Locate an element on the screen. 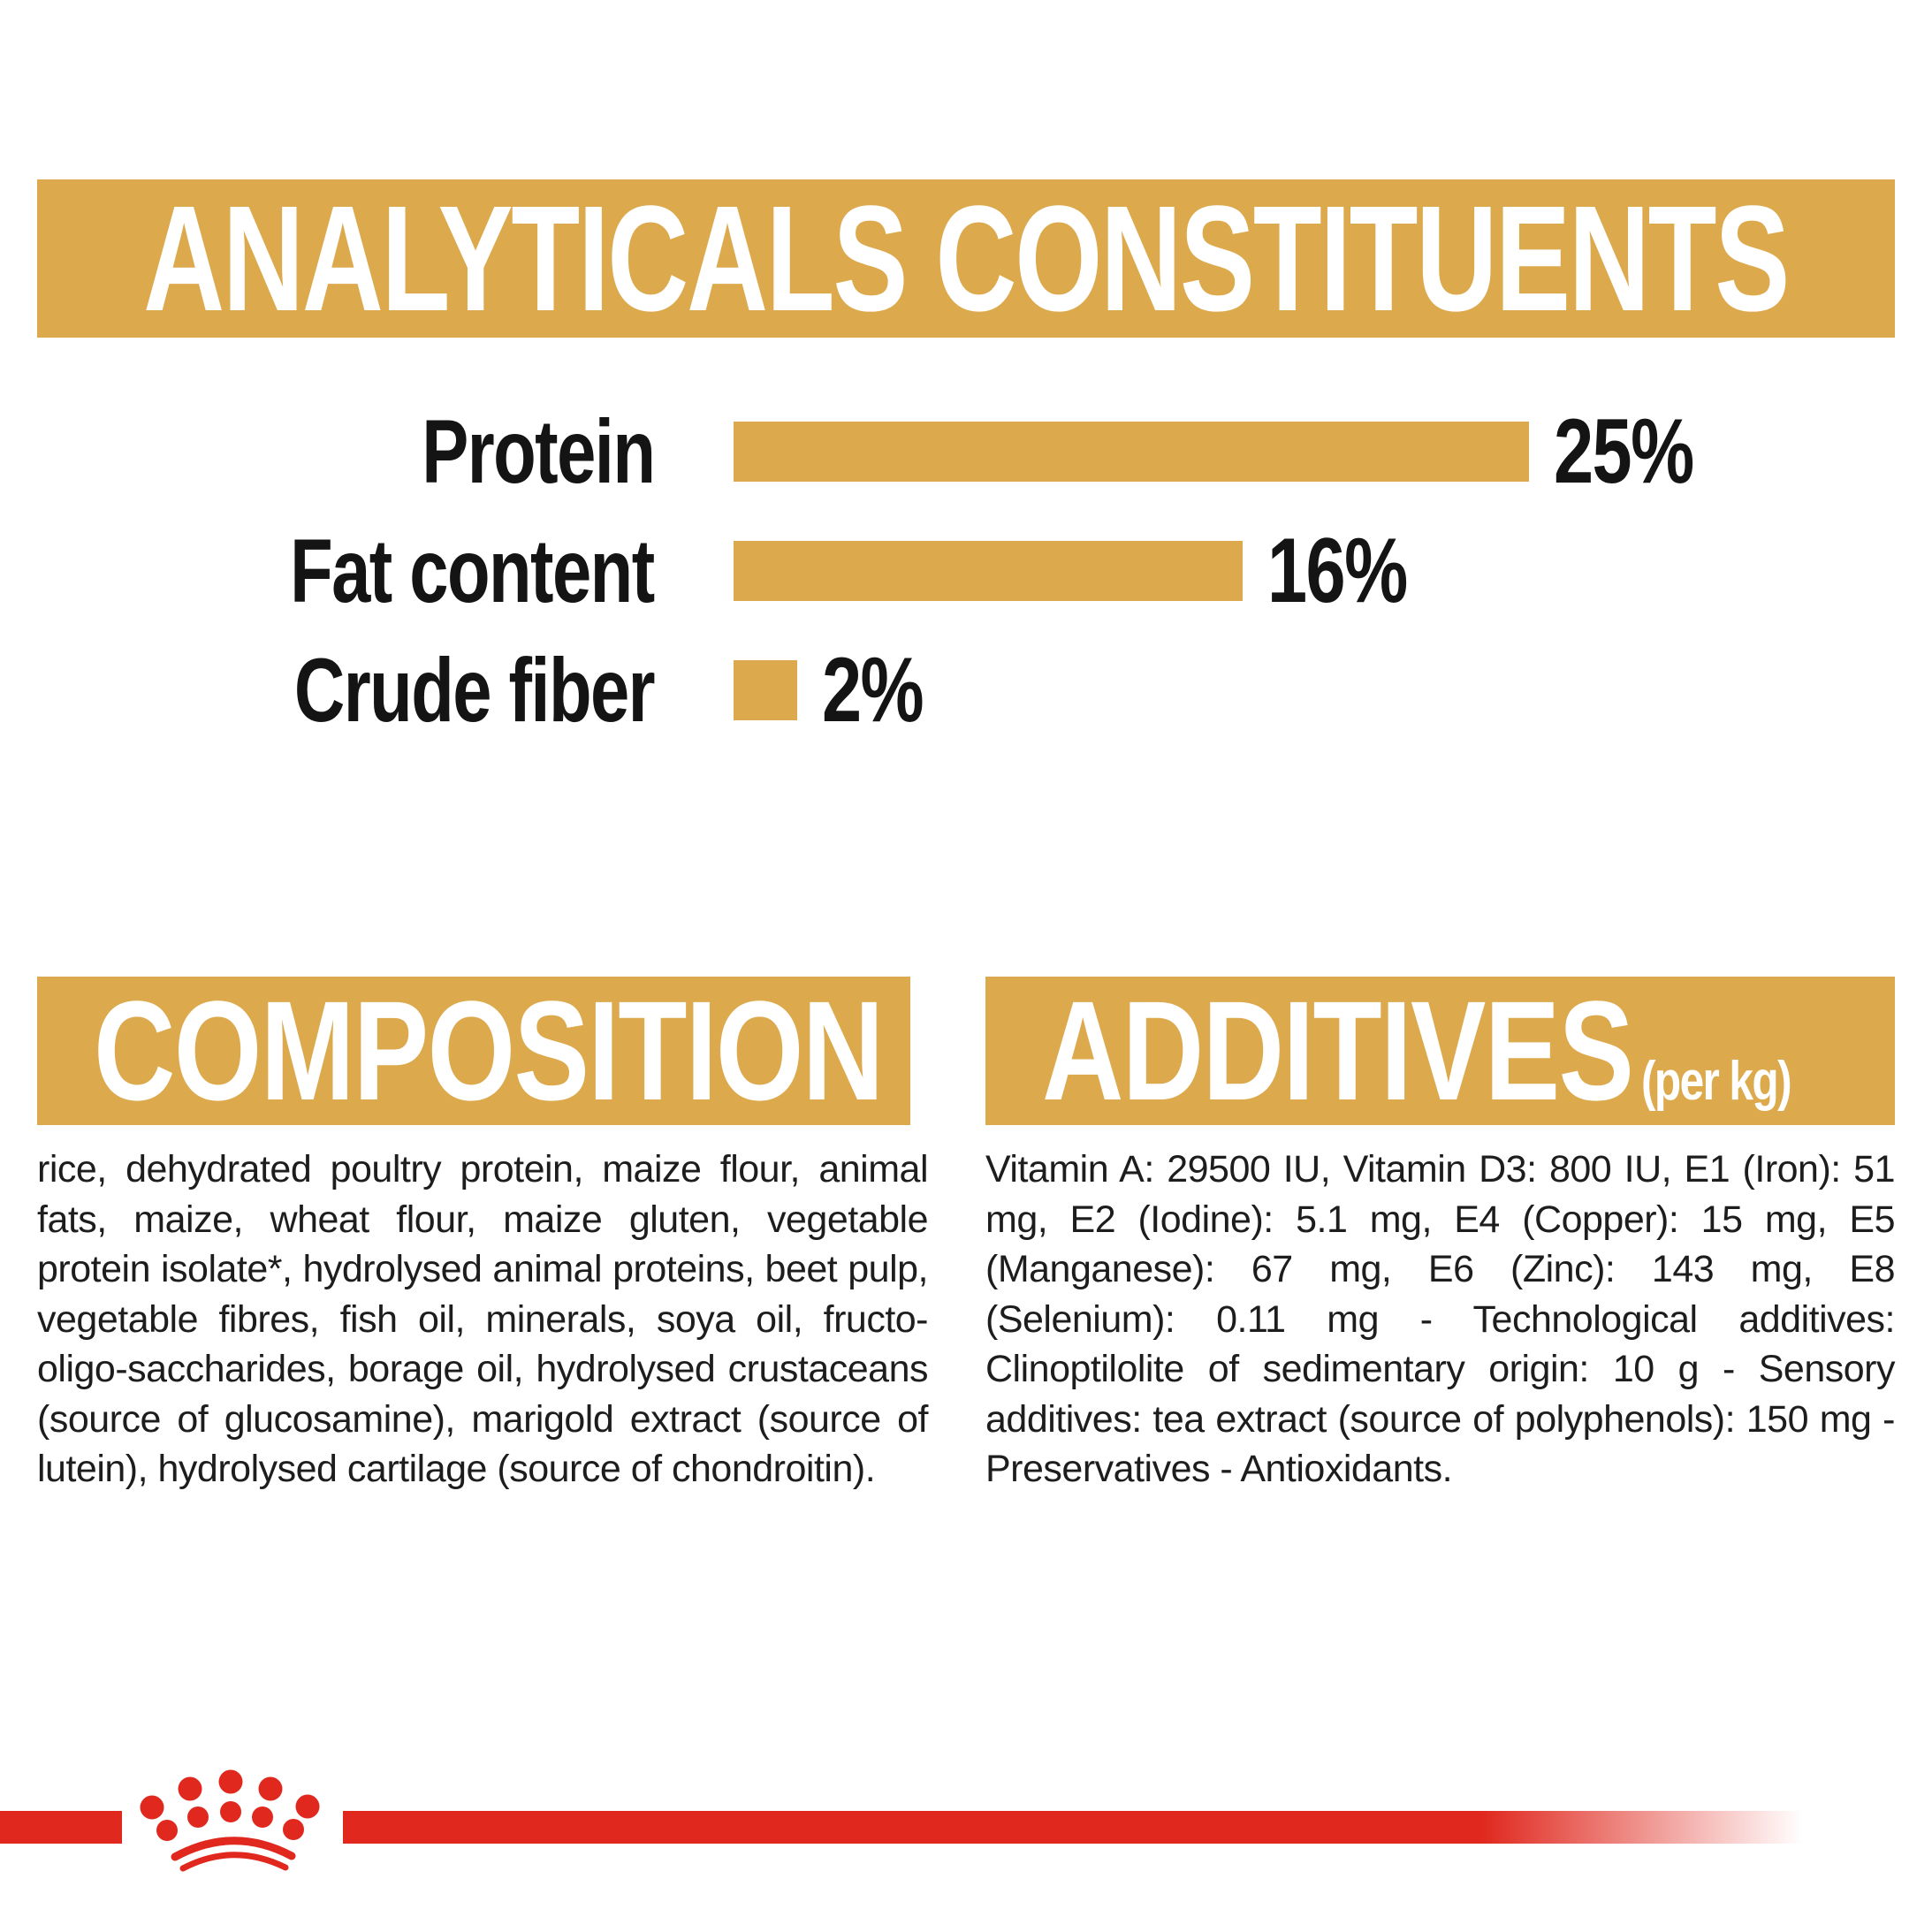 The height and width of the screenshot is (1932, 1932). chart-label-protein: Protein is located at coordinates (538, 452).